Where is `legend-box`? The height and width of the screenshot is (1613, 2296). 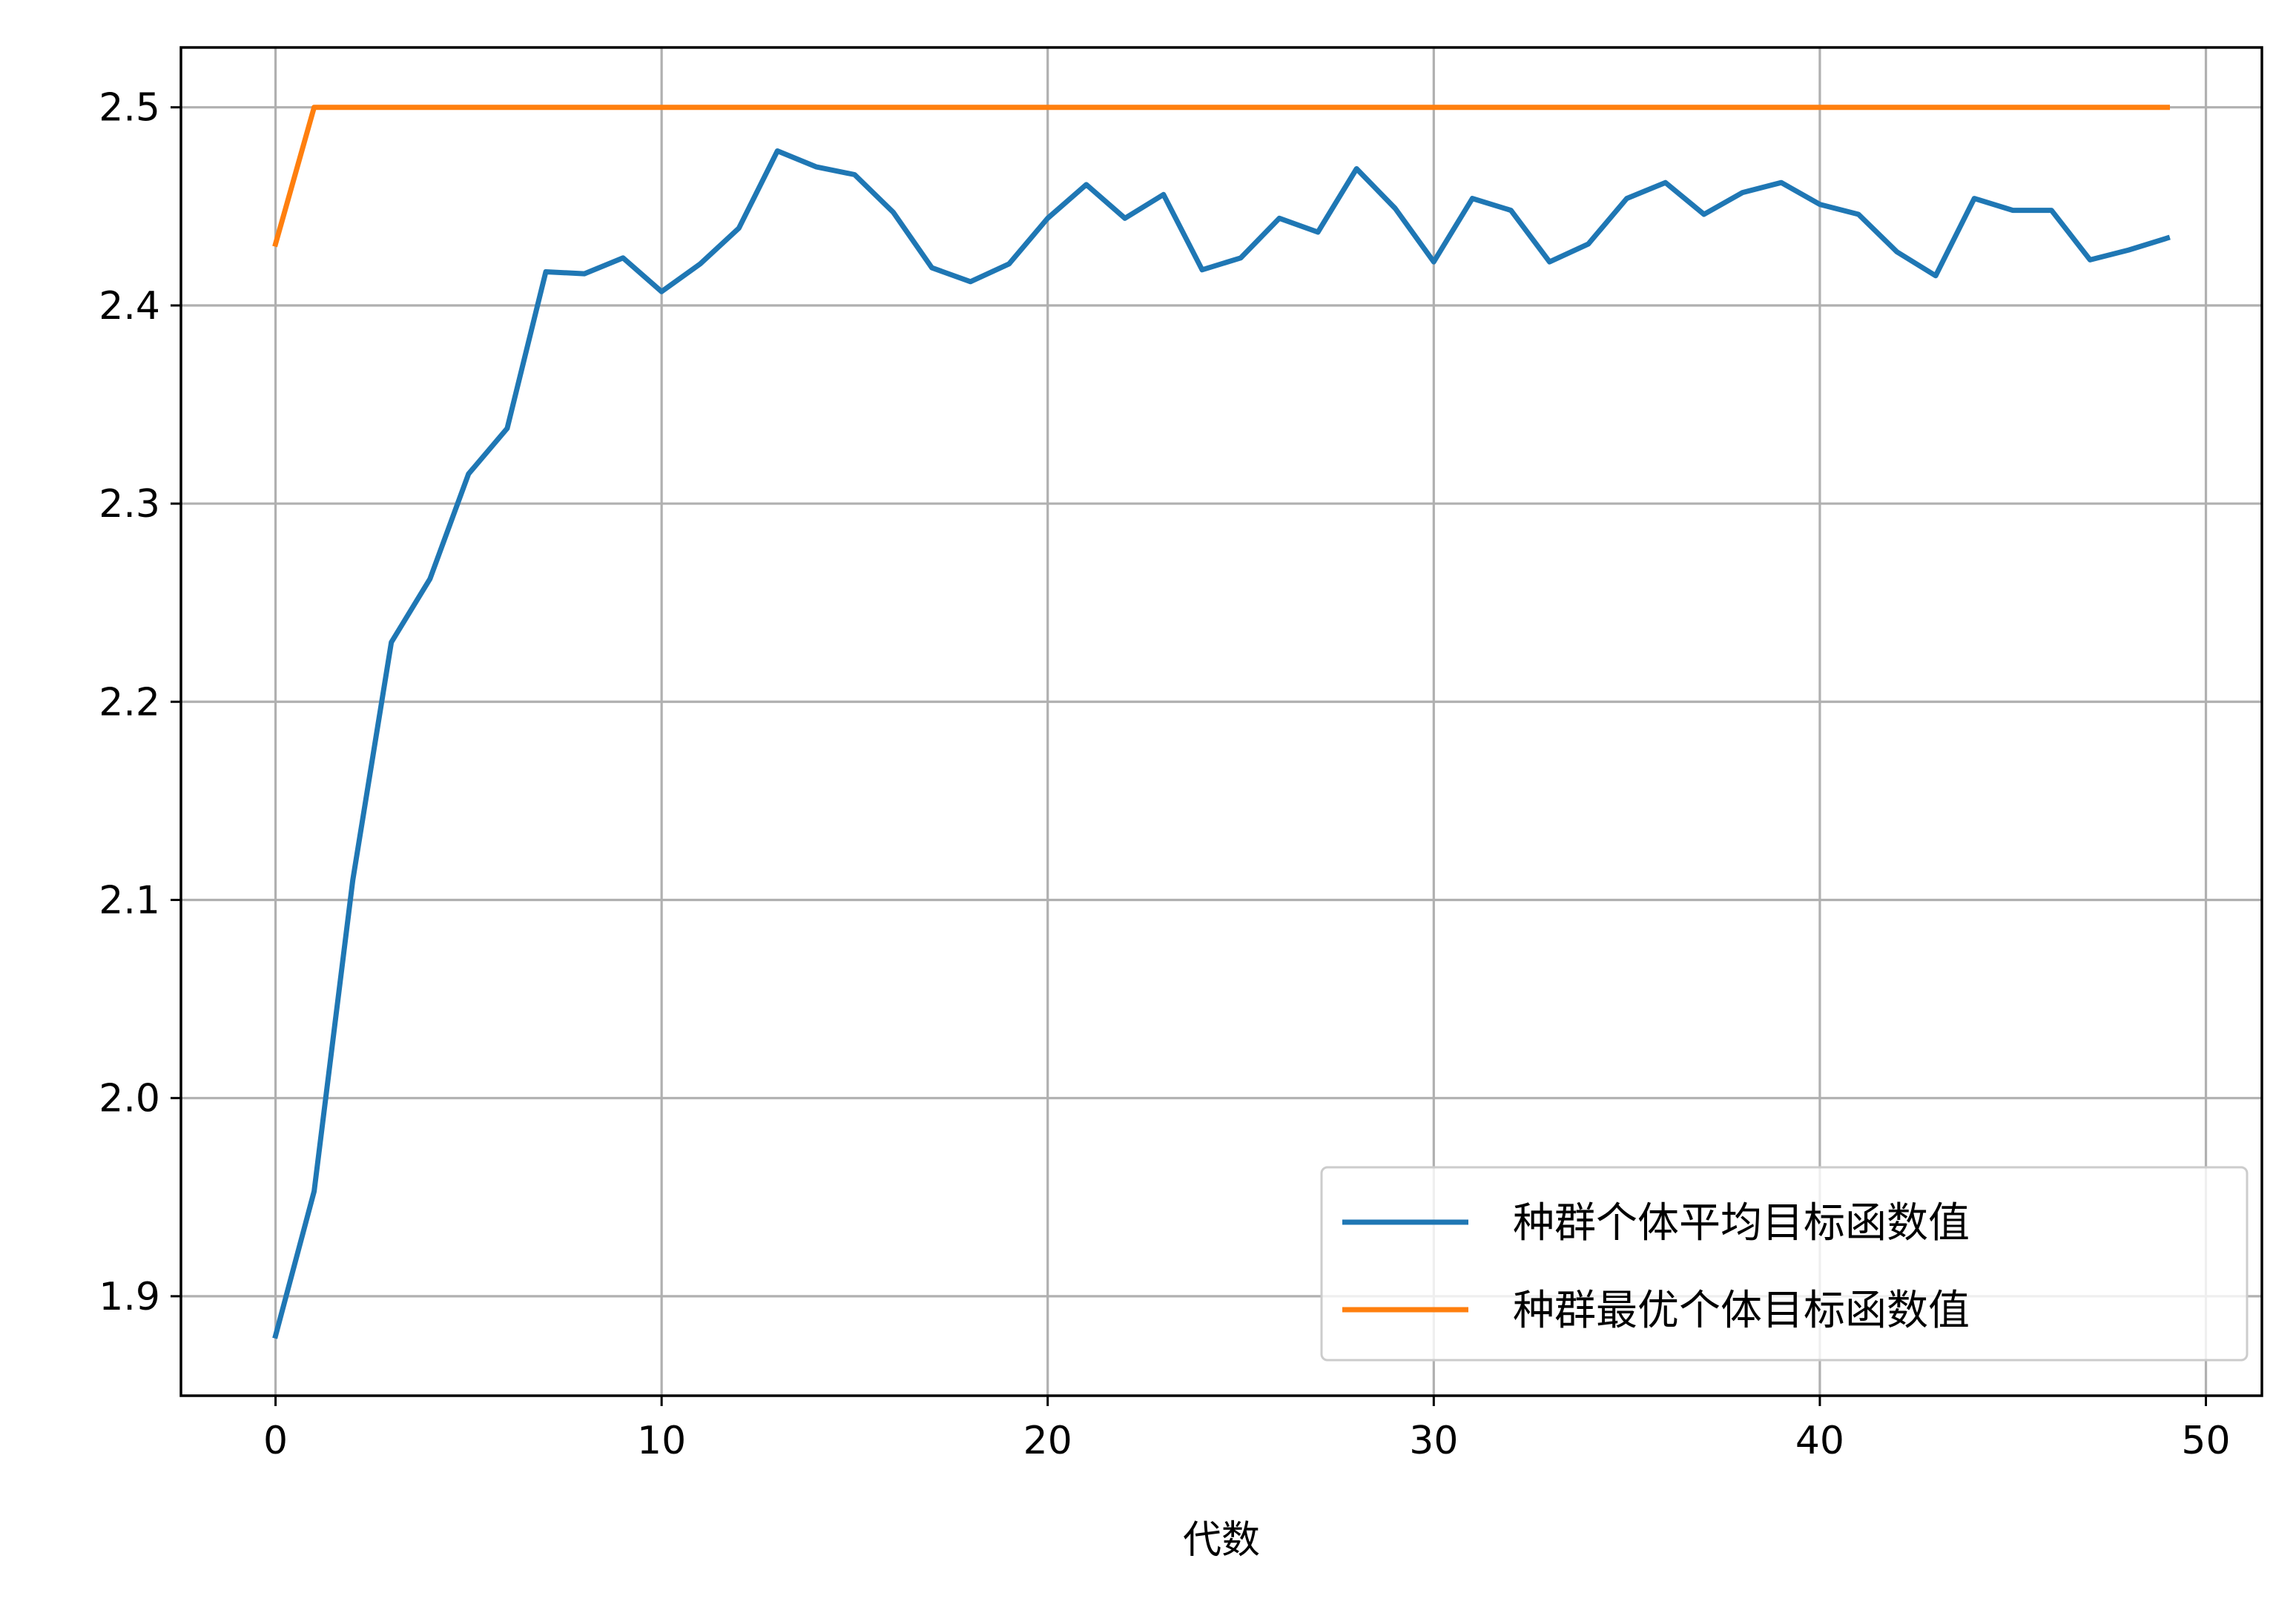
legend-box is located at coordinates (1784, 1264).